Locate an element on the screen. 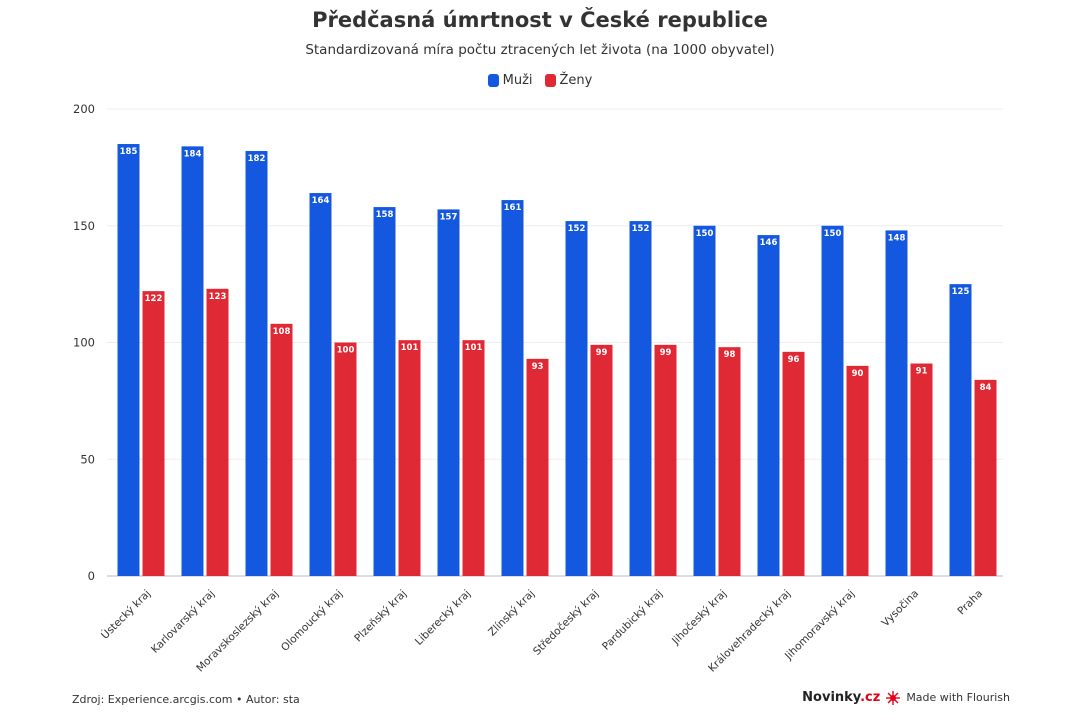 This screenshot has width=1080, height=720. x-tick-label: Praha is located at coordinates (970, 603).